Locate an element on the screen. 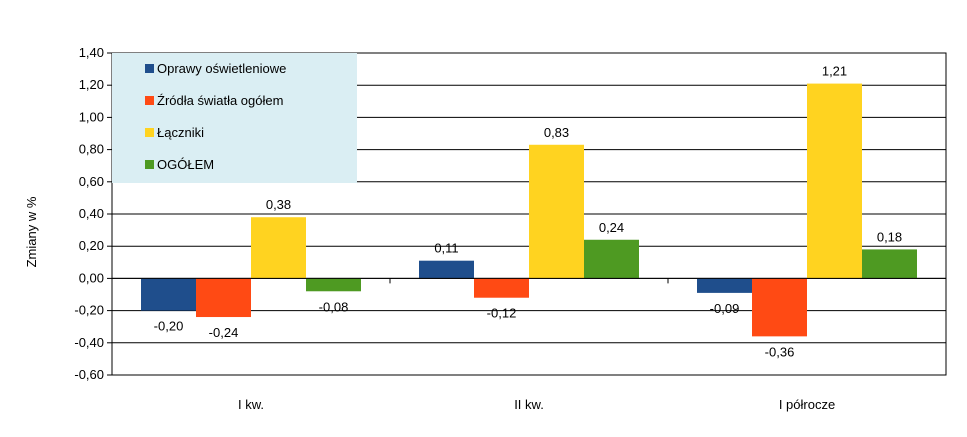 The image size is (967, 437). y-tick-label: 0,20 is located at coordinates (91, 245).